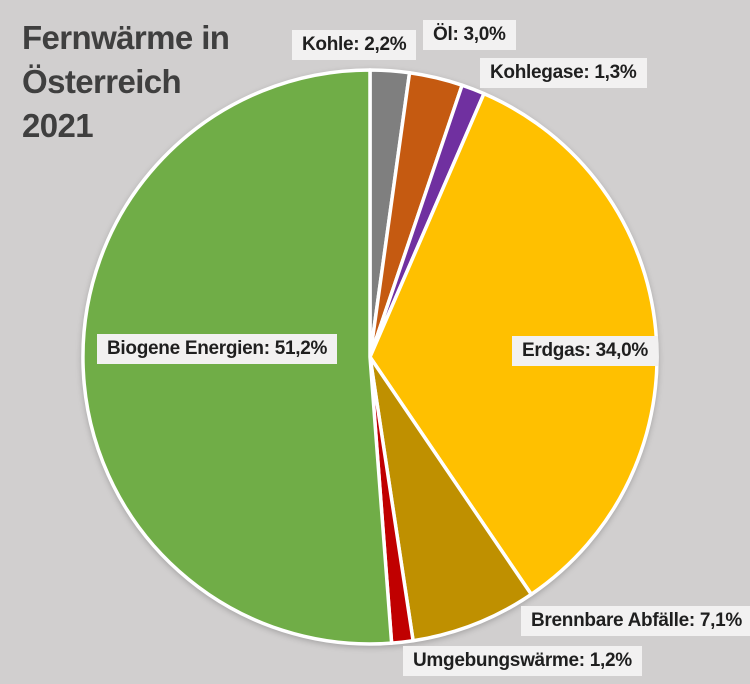 The image size is (750, 684). Describe the element at coordinates (469, 35) in the screenshot. I see `slice-label-oel: Öl: 3,0%` at that location.